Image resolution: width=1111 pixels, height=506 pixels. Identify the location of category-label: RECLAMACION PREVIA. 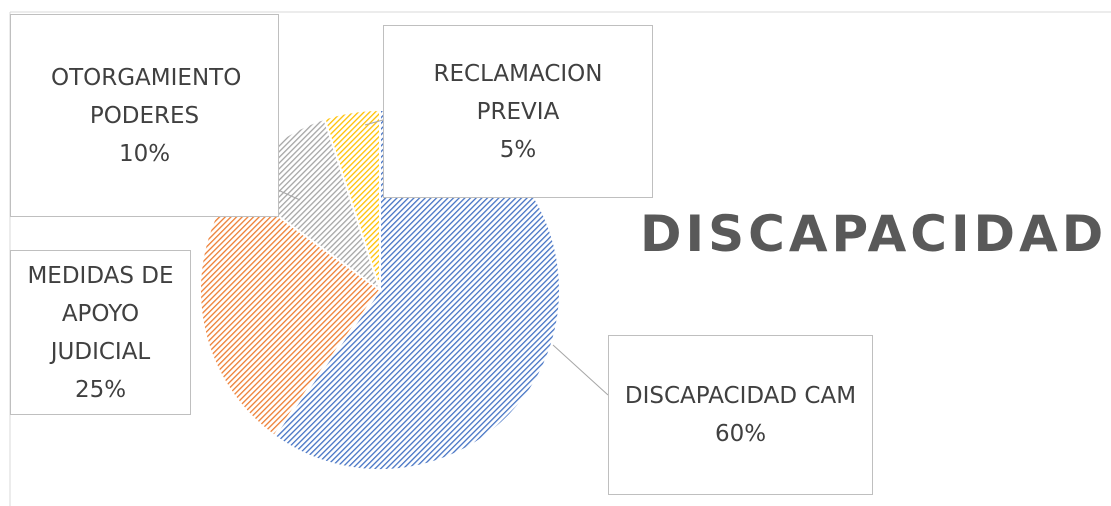
(518, 92).